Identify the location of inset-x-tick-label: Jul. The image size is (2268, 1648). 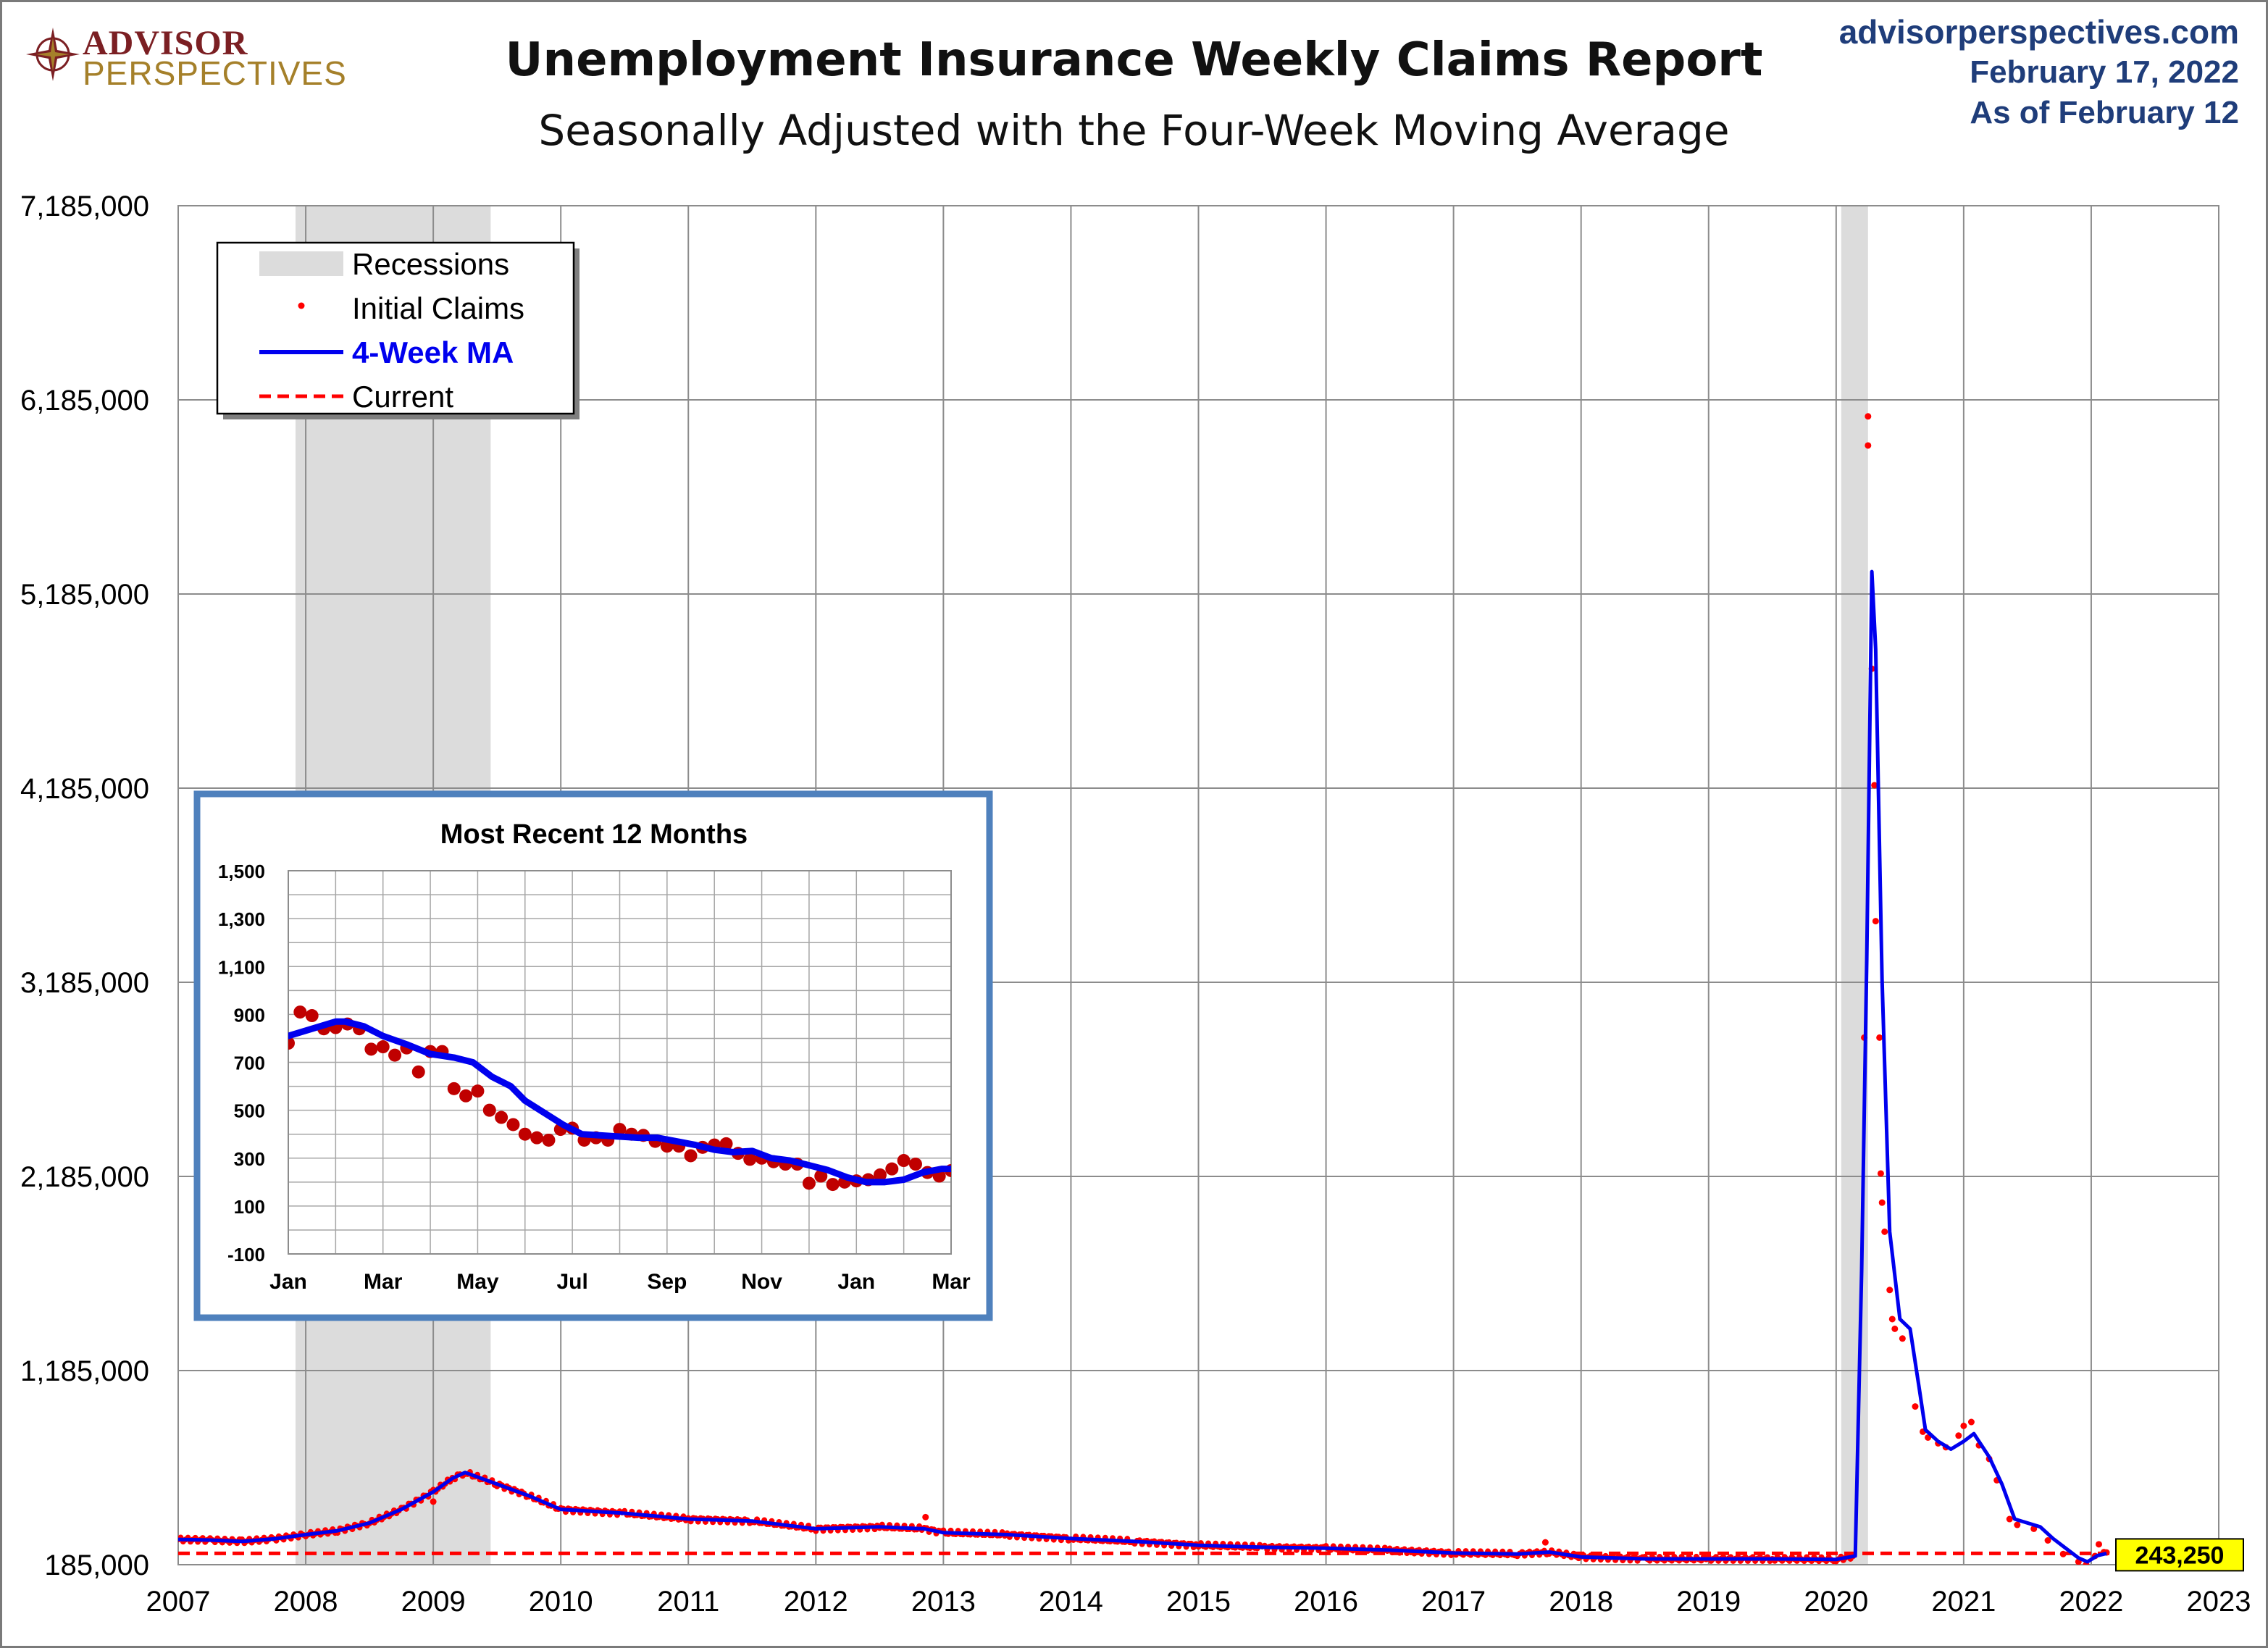
(572, 1282).